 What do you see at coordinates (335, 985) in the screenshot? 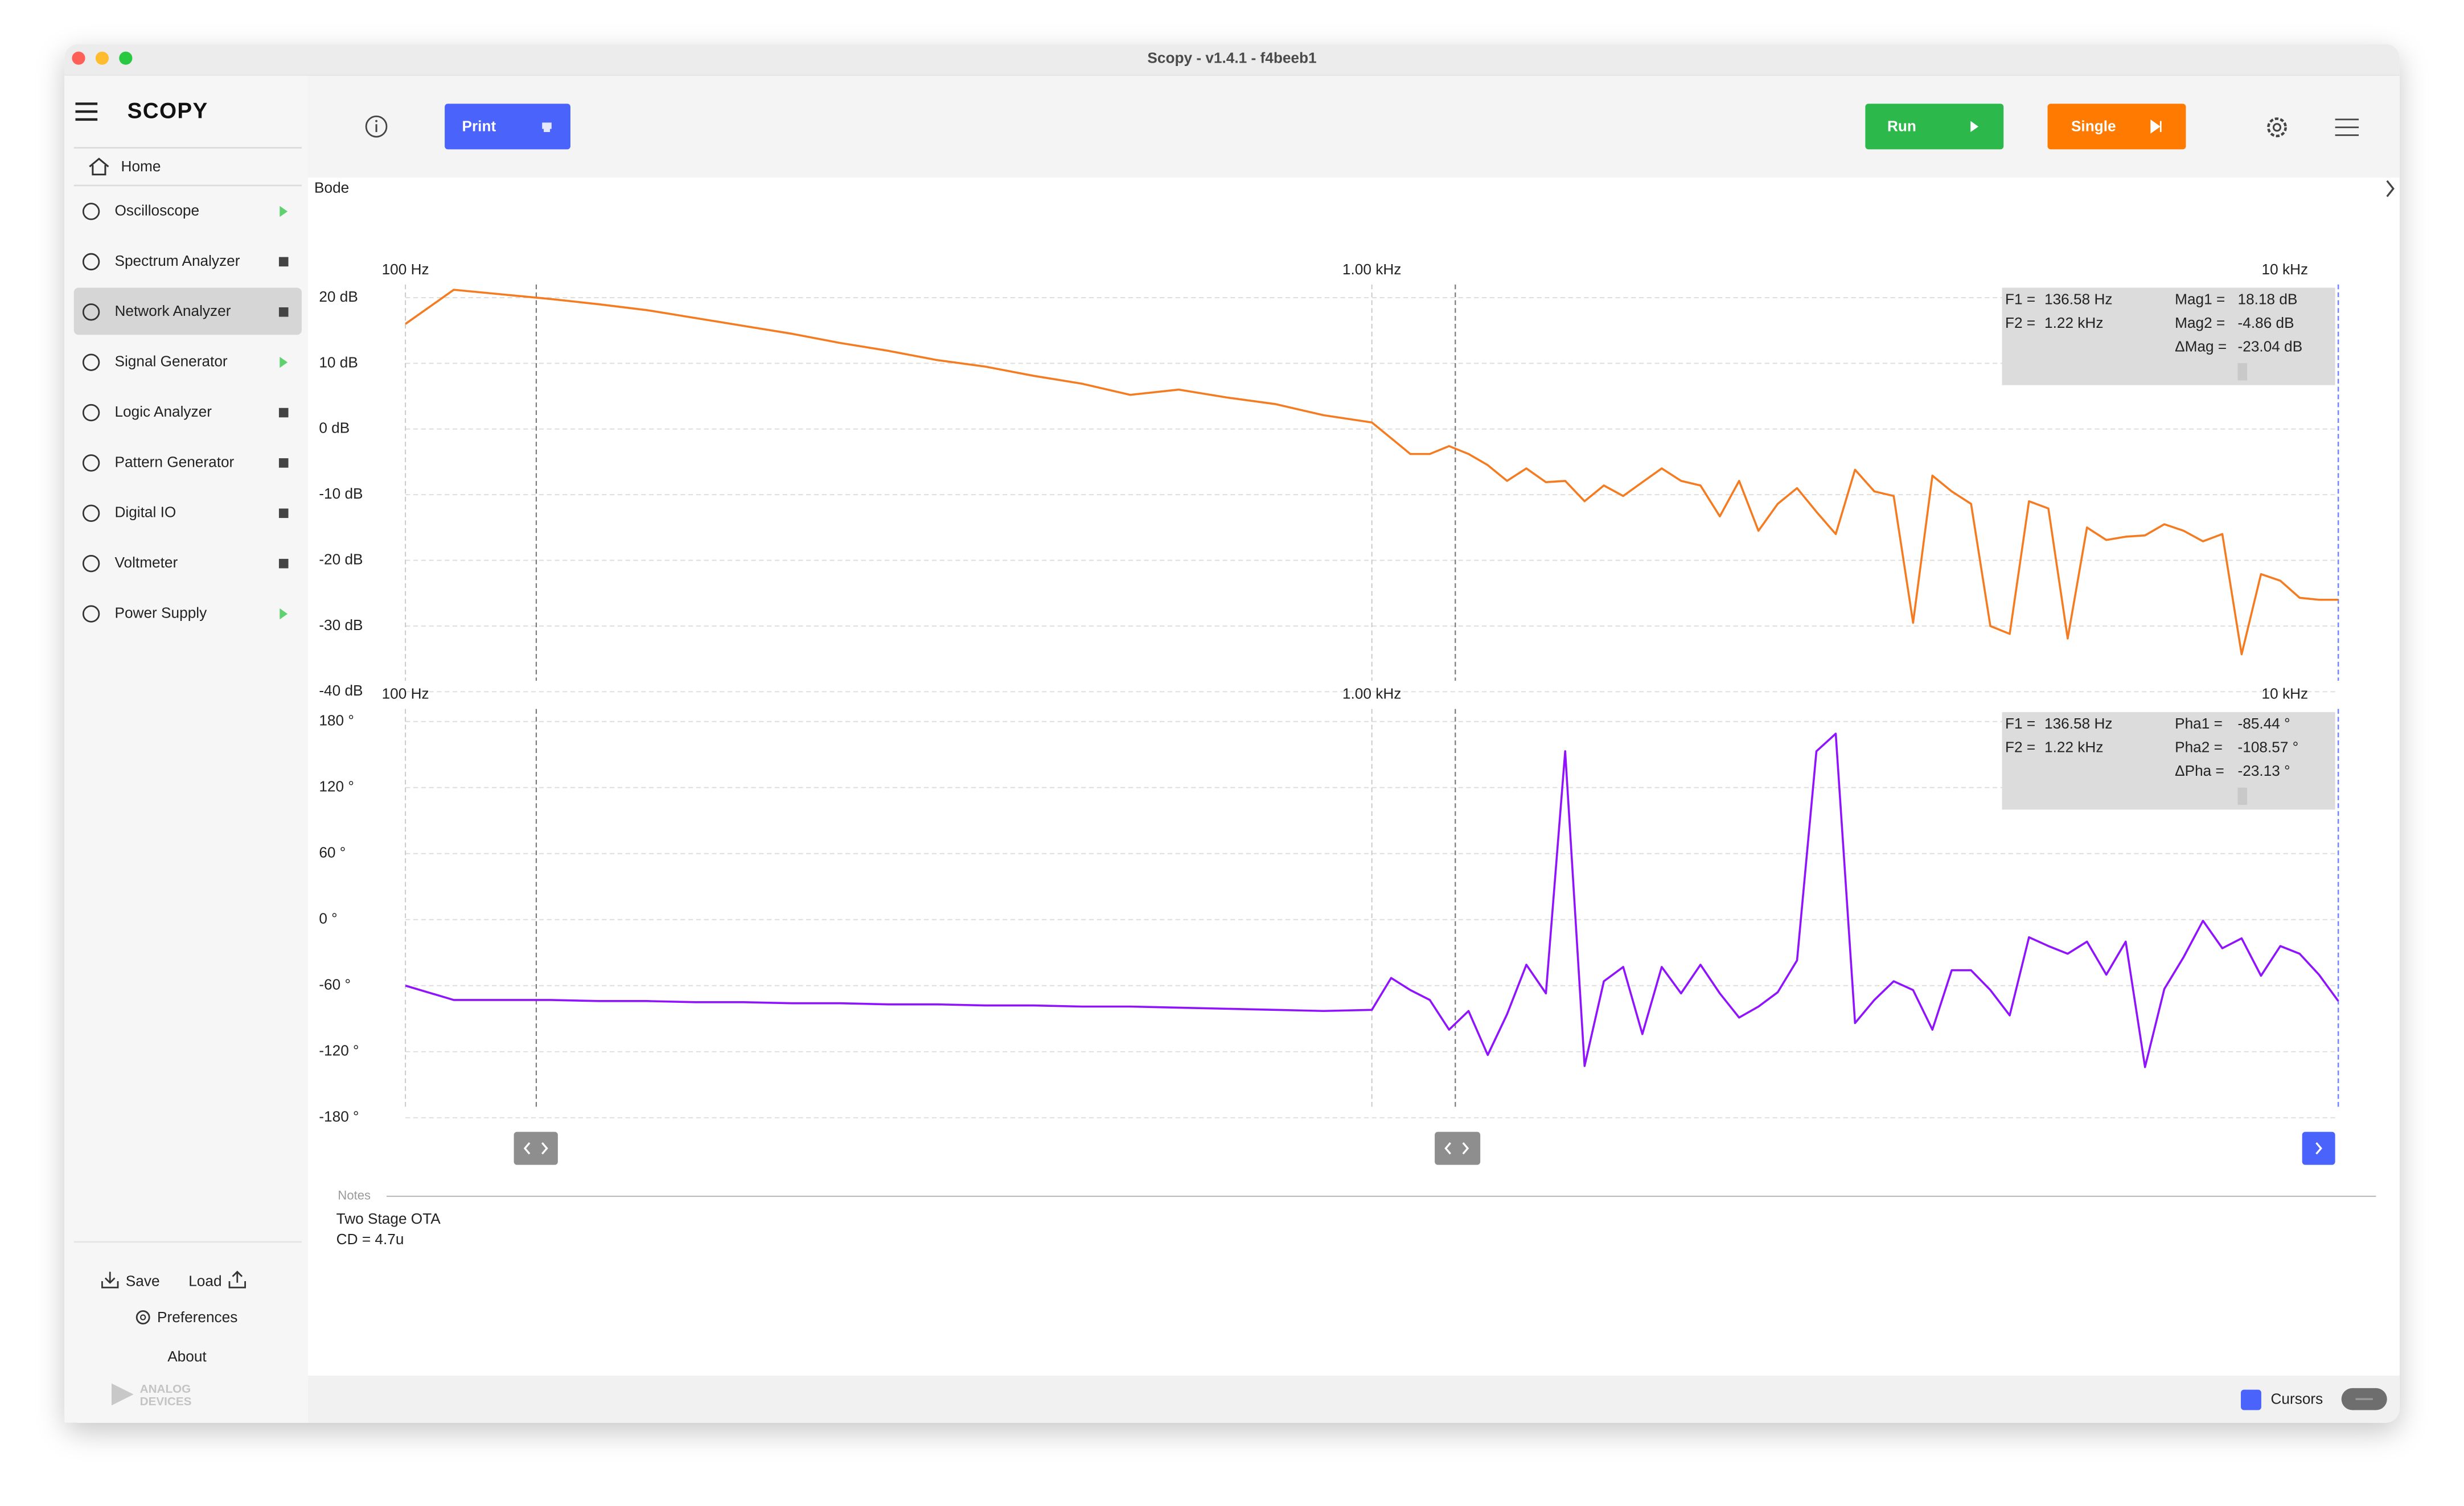
I see `y-tick-label: -60 °` at bounding box center [335, 985].